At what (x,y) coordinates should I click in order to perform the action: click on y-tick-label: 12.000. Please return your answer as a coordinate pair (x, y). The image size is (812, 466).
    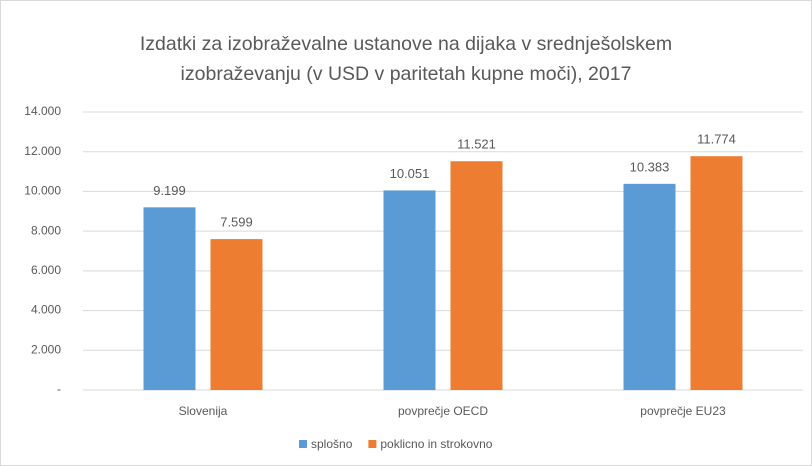
    Looking at the image, I should click on (42, 151).